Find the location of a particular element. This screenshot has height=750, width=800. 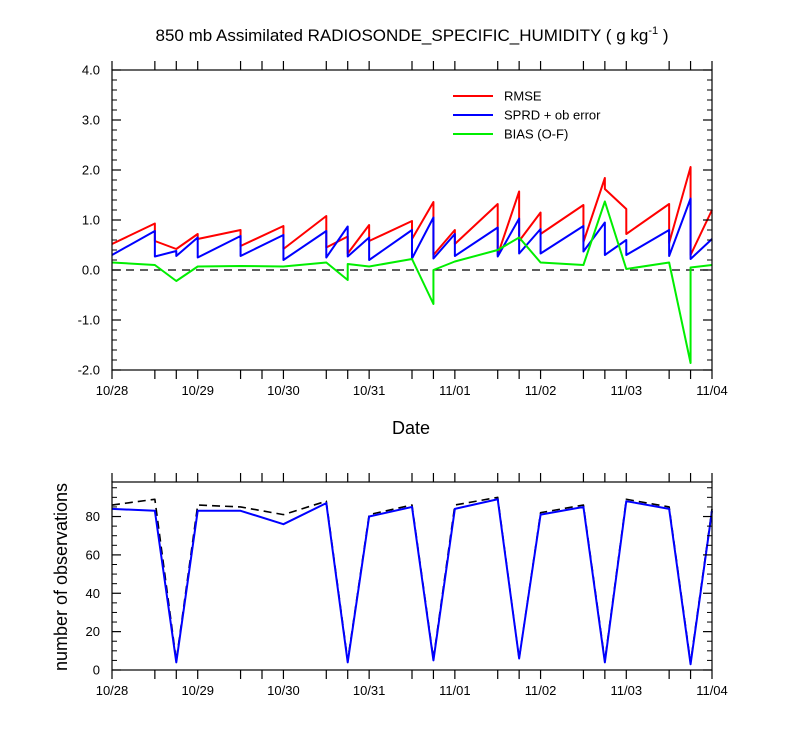

legend: RMSE SPRD + ob error BIAS (O-F) is located at coordinates (527, 115).